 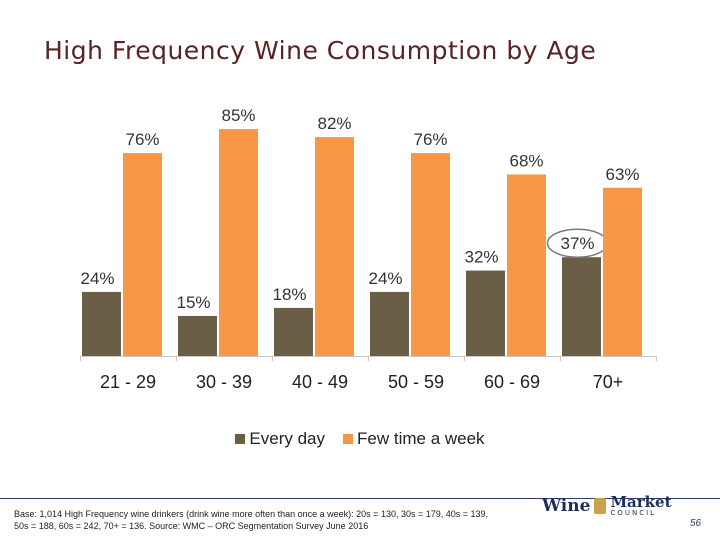 What do you see at coordinates (128, 382) in the screenshot?
I see `category-label-0: 21 - 29` at bounding box center [128, 382].